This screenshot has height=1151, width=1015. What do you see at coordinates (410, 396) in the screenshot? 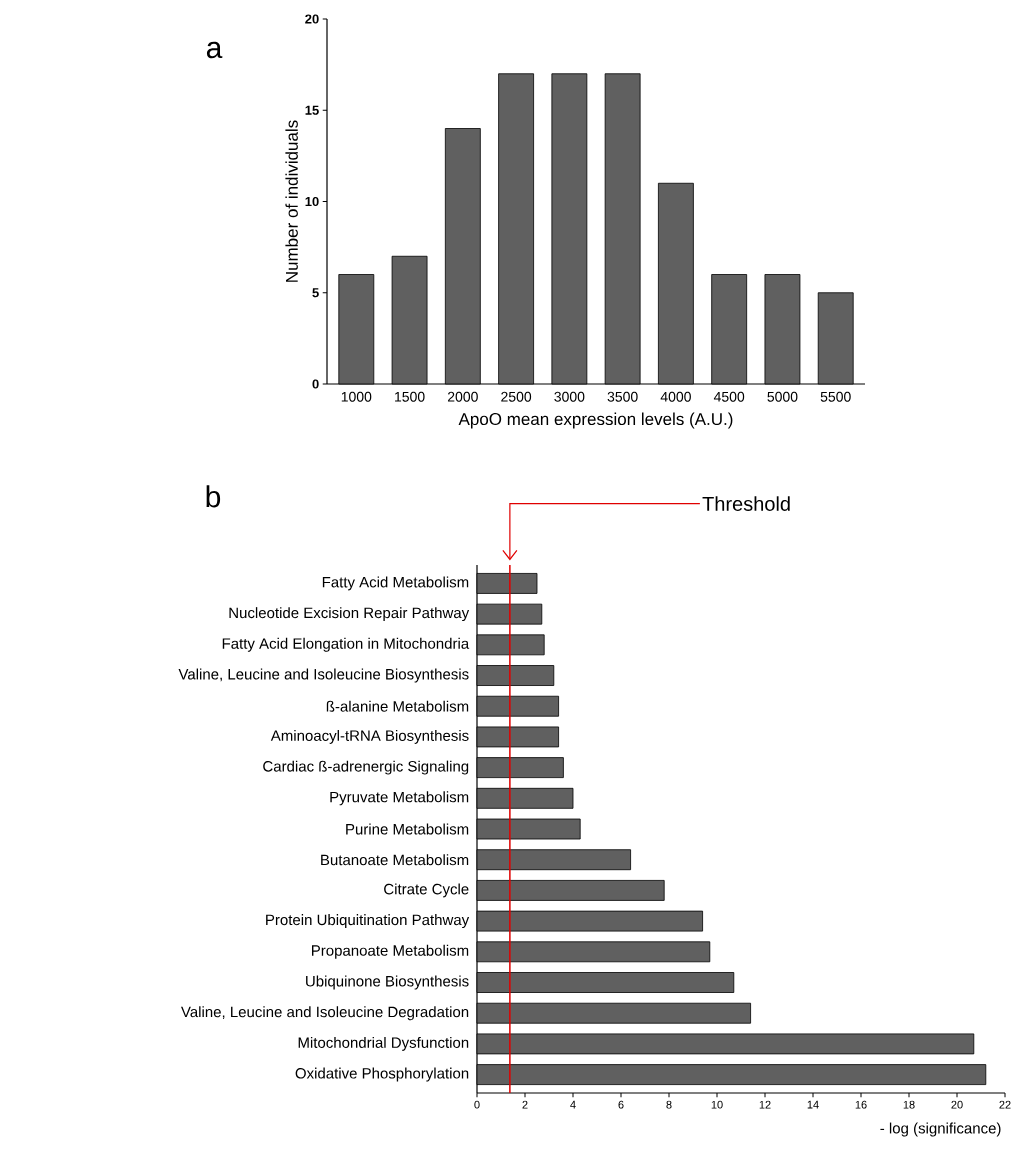
I see `x-tick-label: 1500` at bounding box center [410, 396].